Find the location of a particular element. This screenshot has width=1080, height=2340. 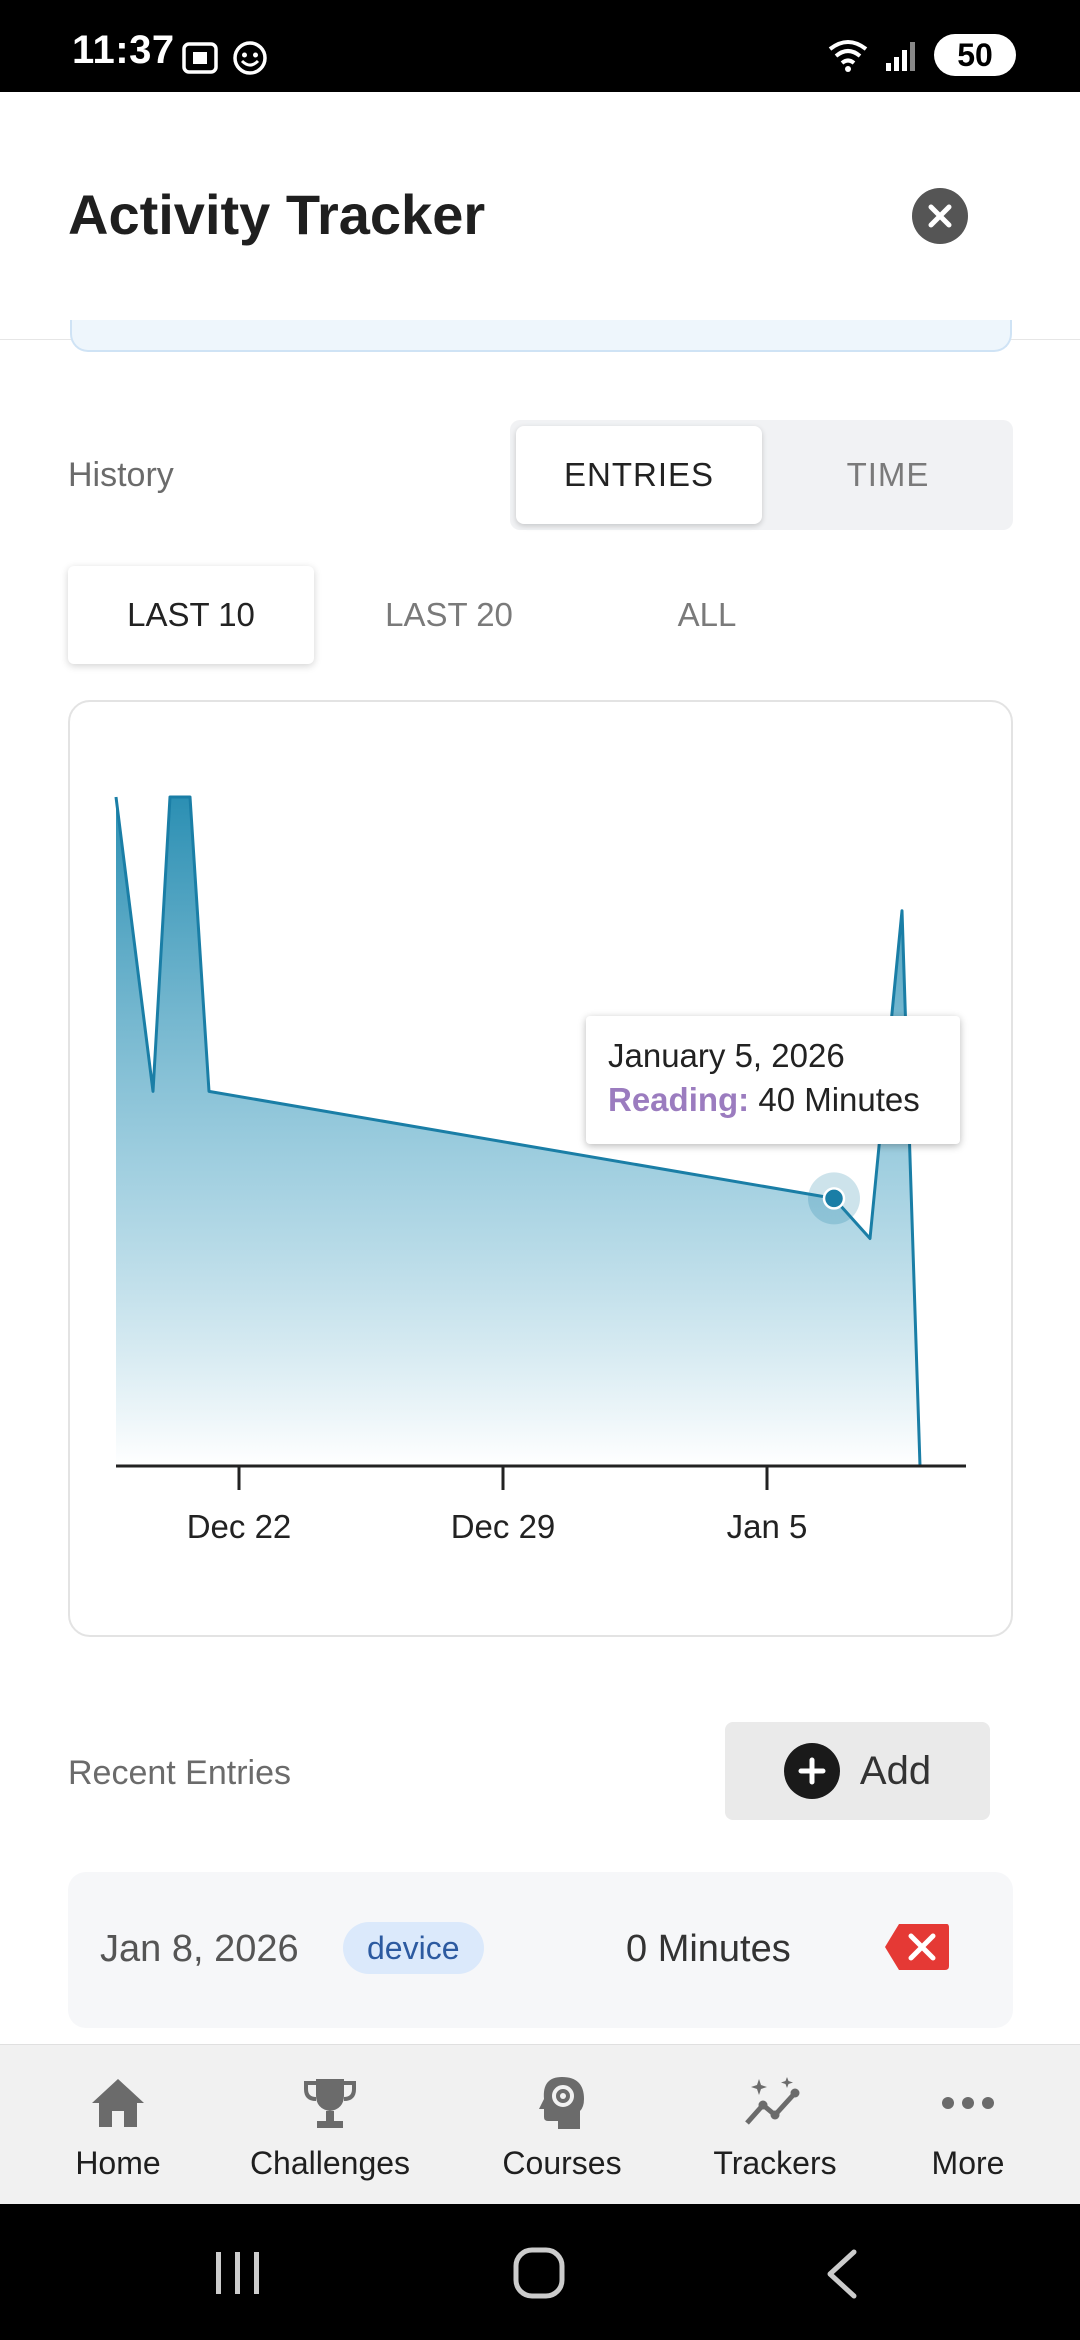

nav-trackers: Trackers is located at coordinates (775, 2125).